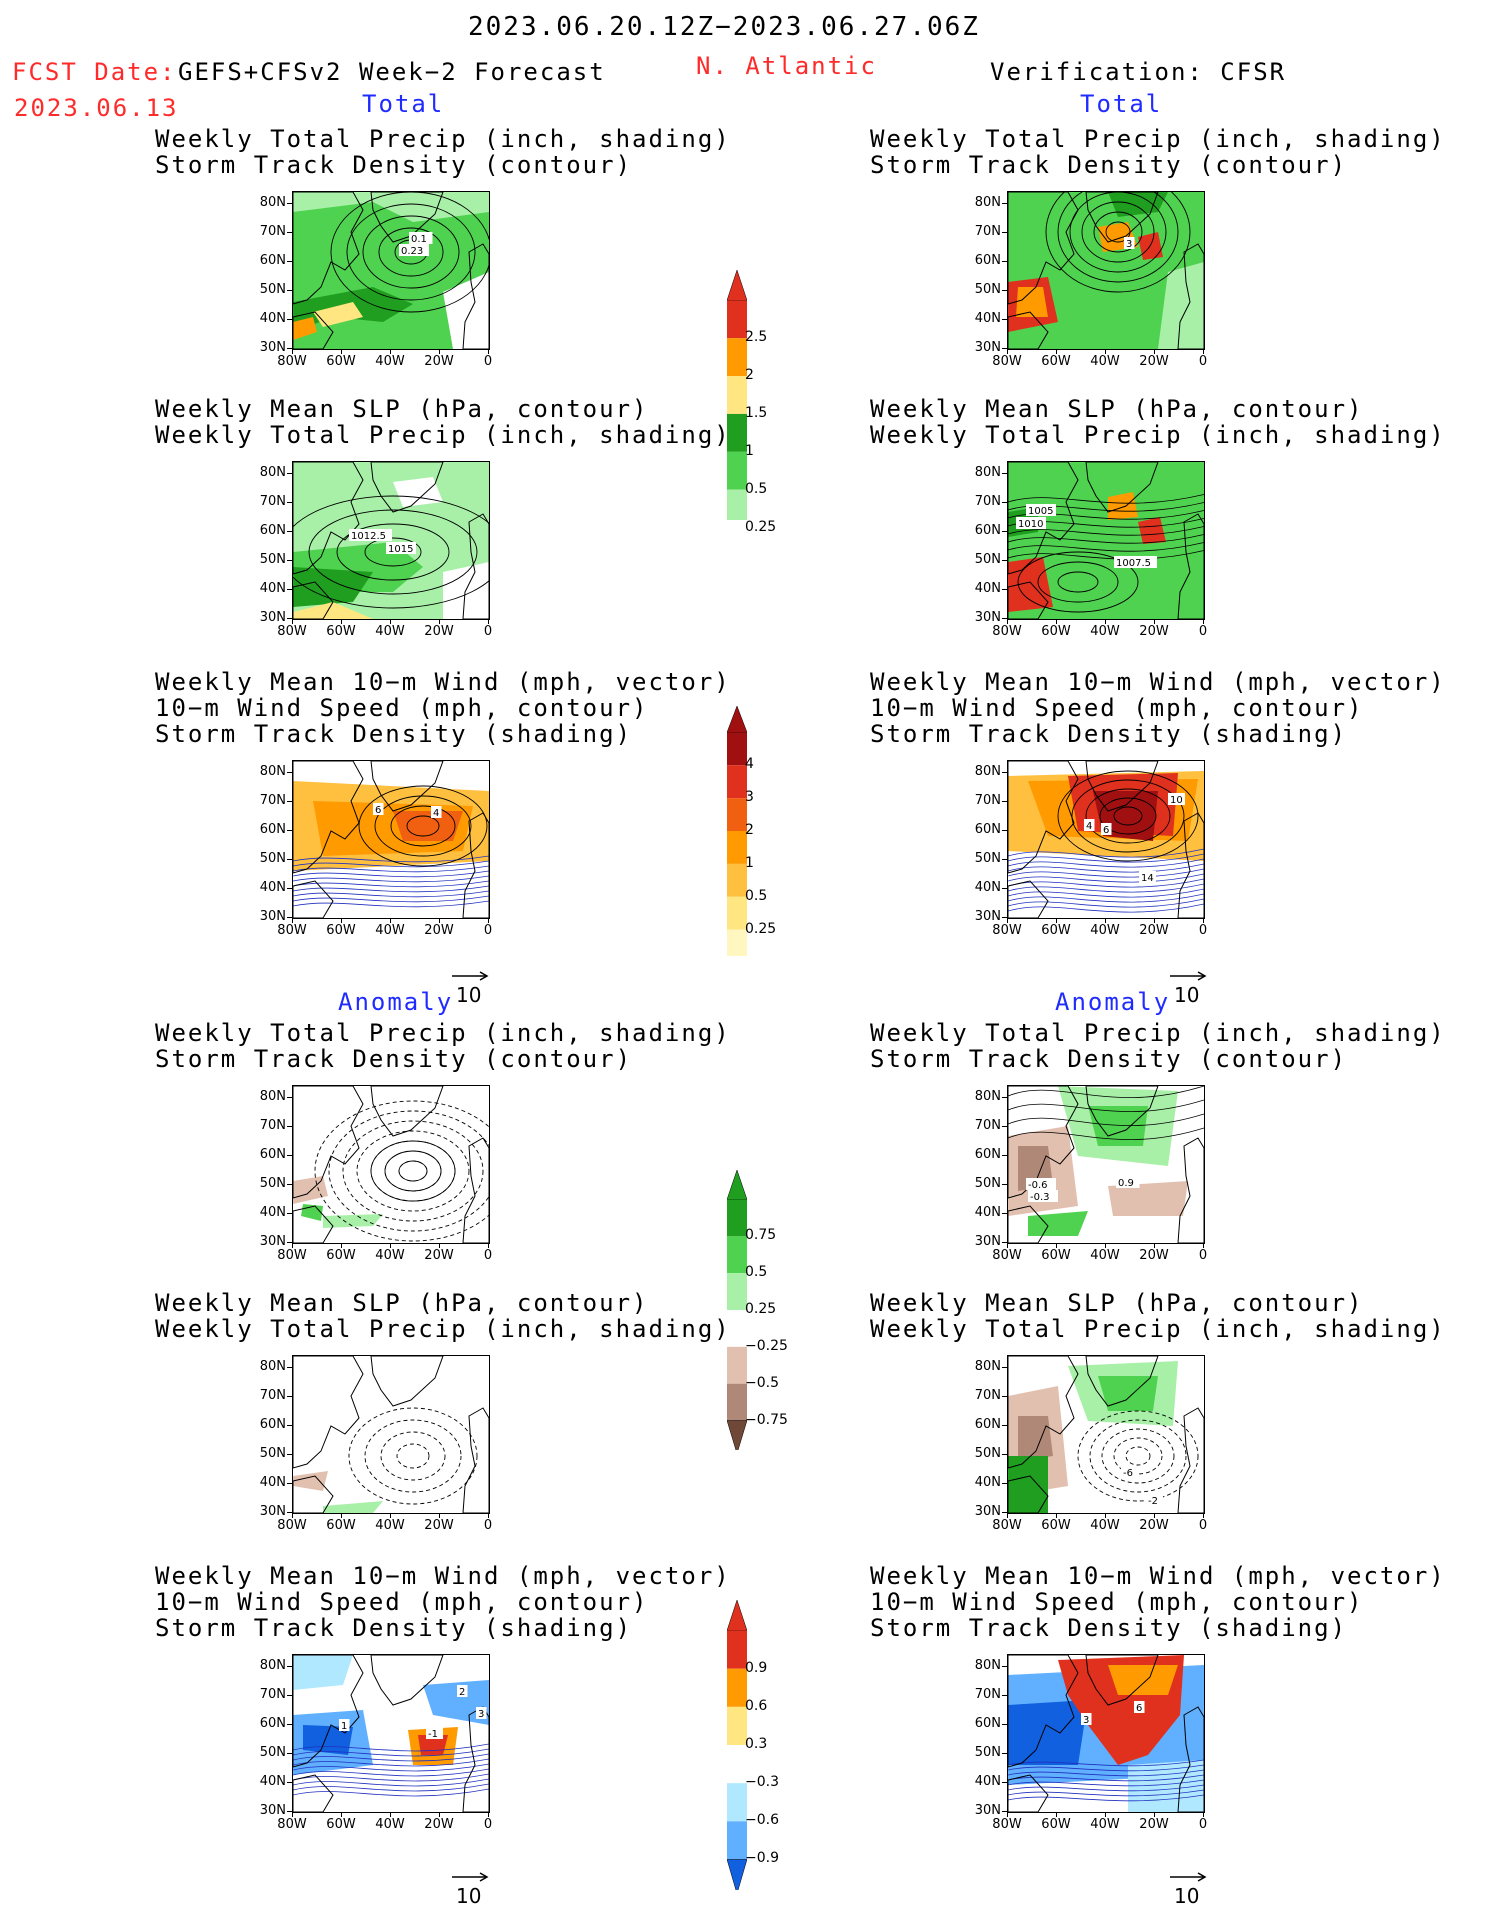  I want to click on vector-ref-right-2: 10, so click(1188, 1886).